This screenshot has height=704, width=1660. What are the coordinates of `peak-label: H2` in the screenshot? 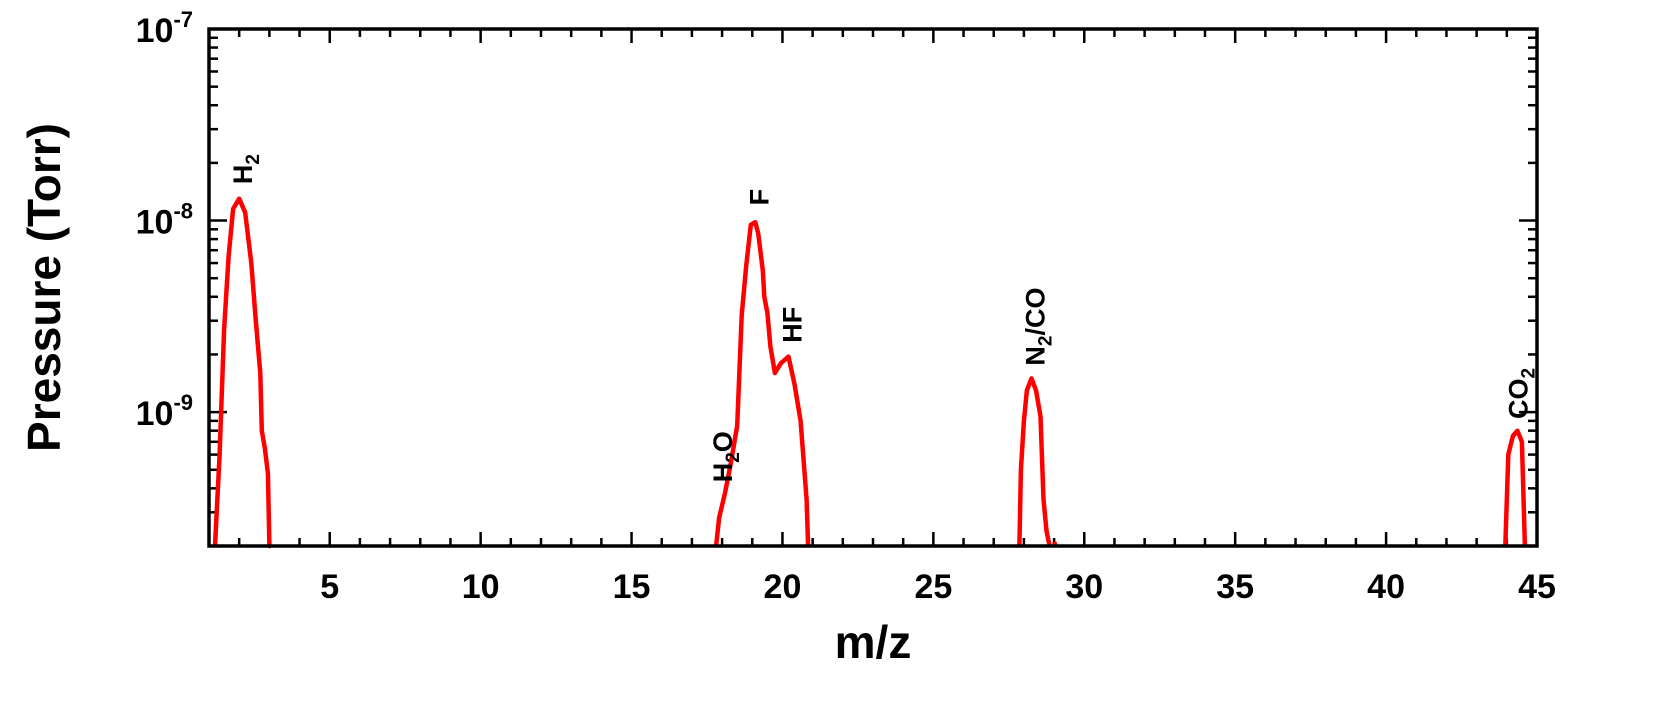 It's located at (246, 169).